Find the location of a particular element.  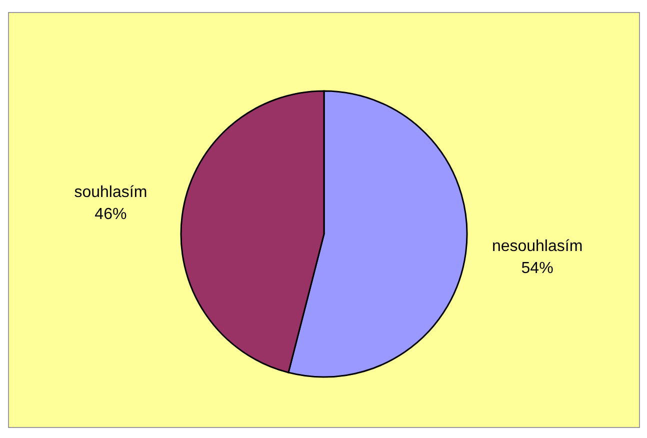

slice-label: souhlasím is located at coordinates (111, 193).